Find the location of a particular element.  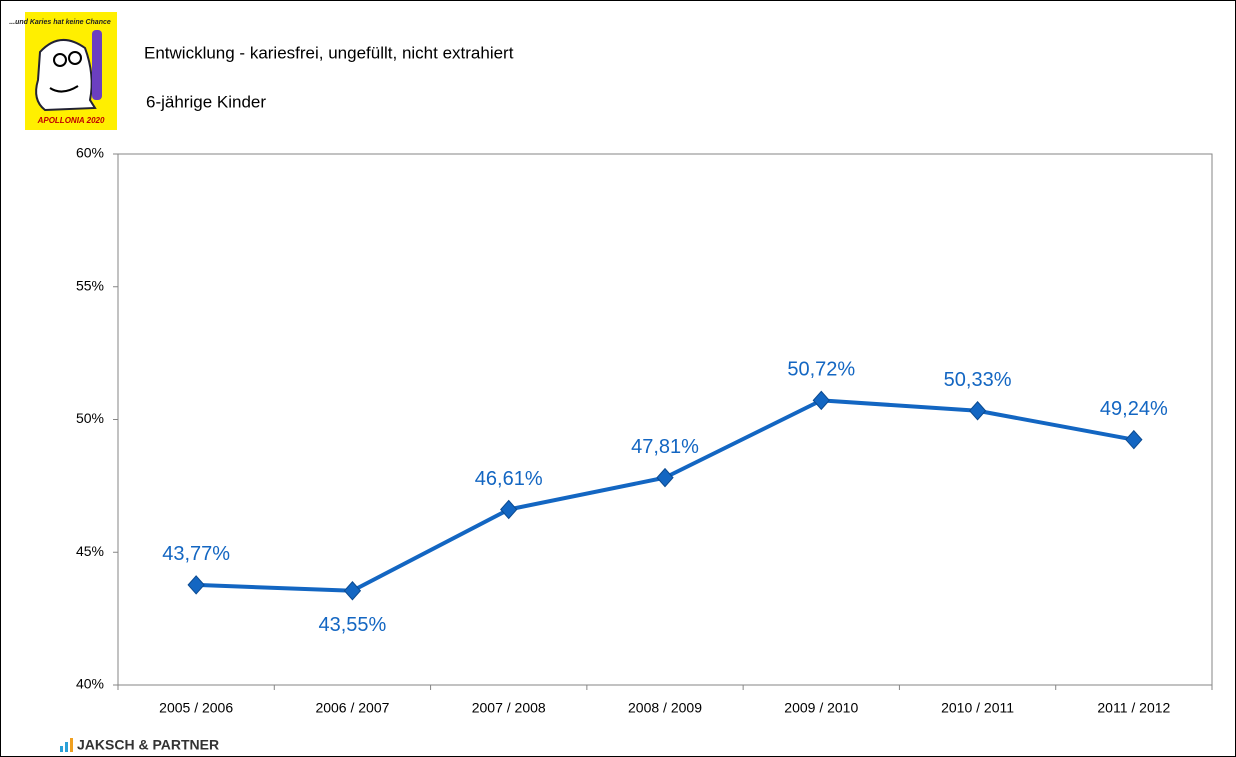

data-label: 43,55% is located at coordinates (353, 625).